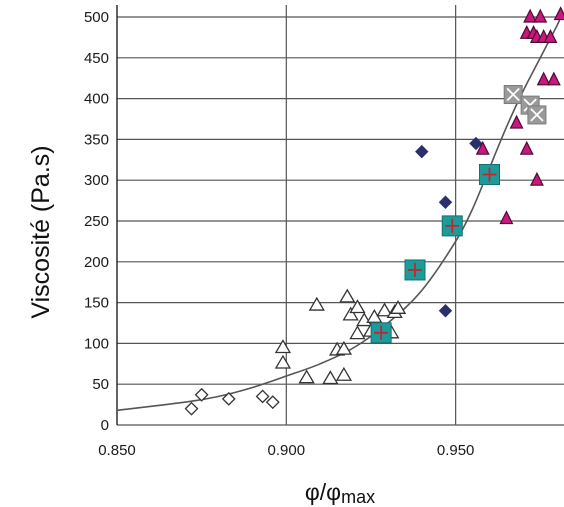  What do you see at coordinates (117, 450) in the screenshot?
I see `x-tick-label: 0.850` at bounding box center [117, 450].